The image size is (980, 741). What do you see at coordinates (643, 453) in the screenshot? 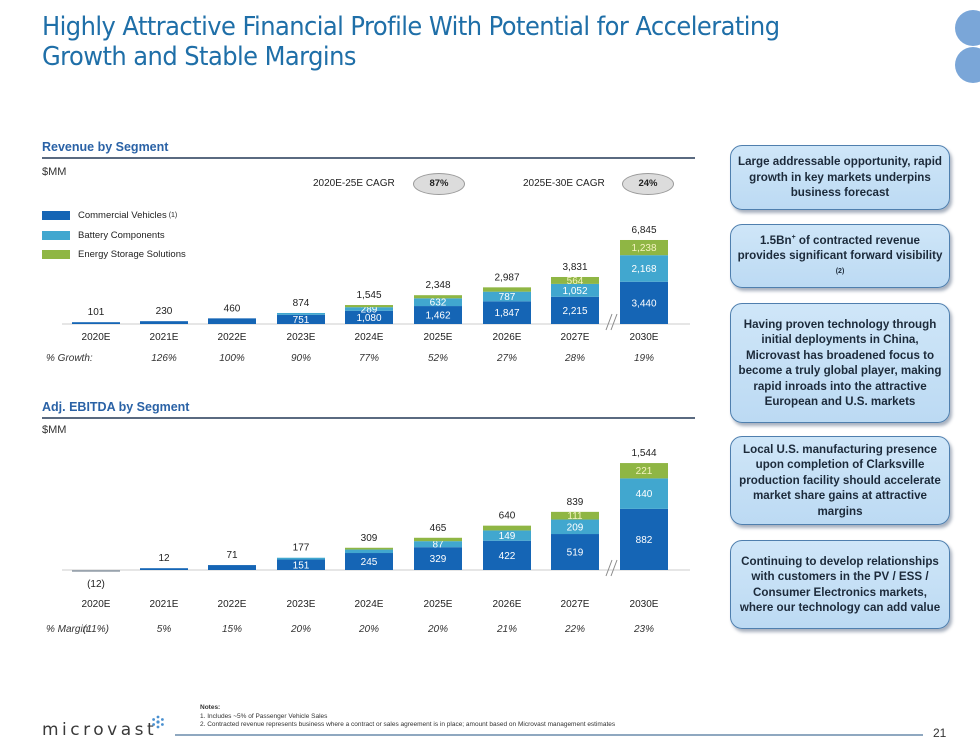
I see `total-value-label: 1,544` at bounding box center [643, 453].